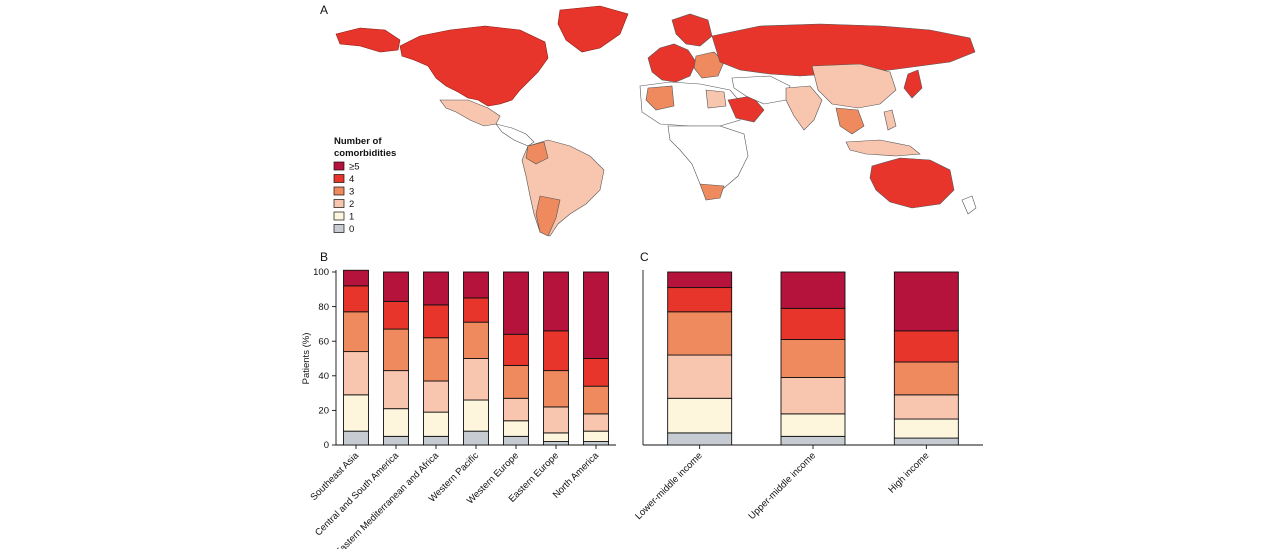  I want to click on map-middle-east, so click(761, 90).